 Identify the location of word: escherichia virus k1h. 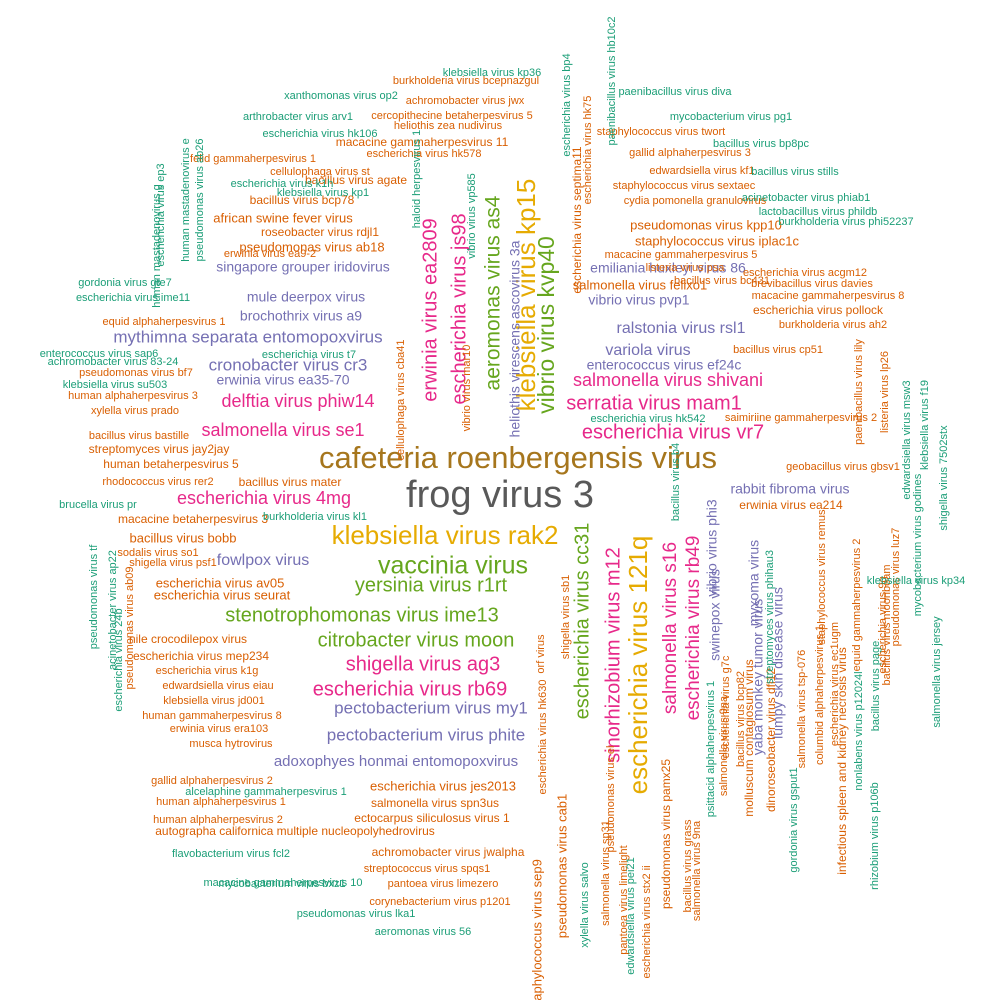
(282, 184).